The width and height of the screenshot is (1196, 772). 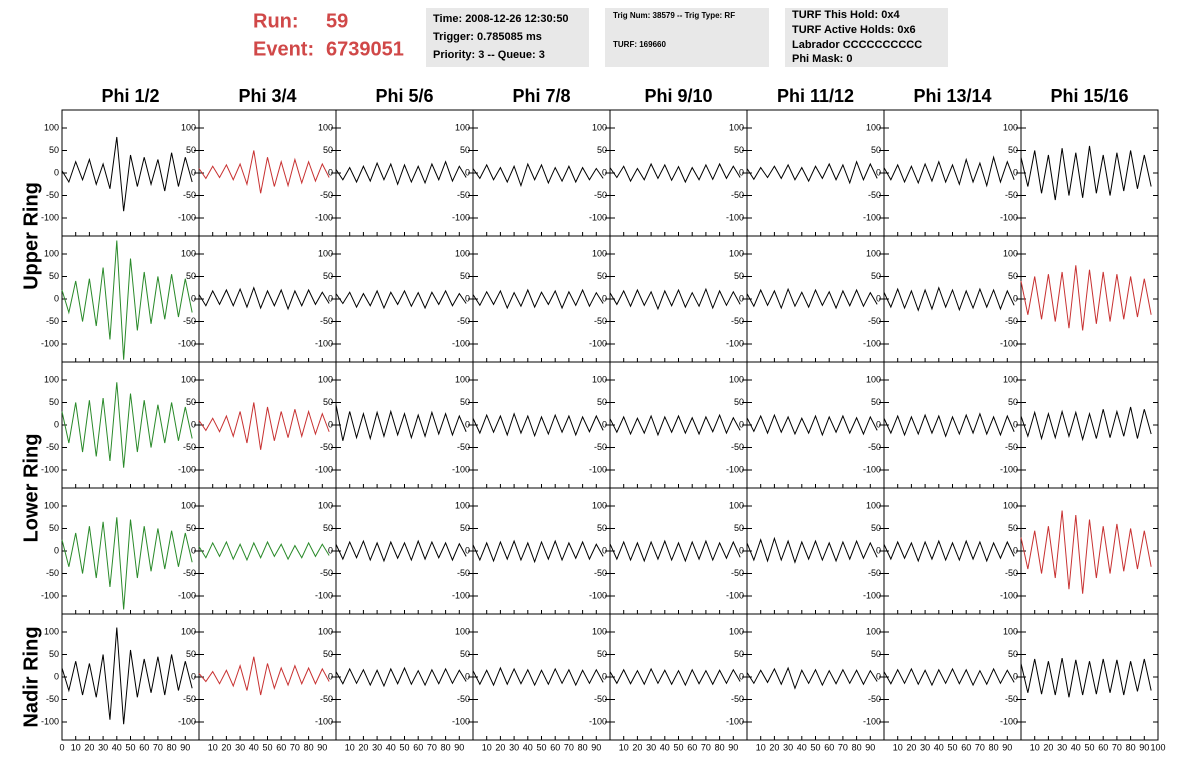 I want to click on info-line: Trigger: 0.785085 ms, so click(x=487, y=37).